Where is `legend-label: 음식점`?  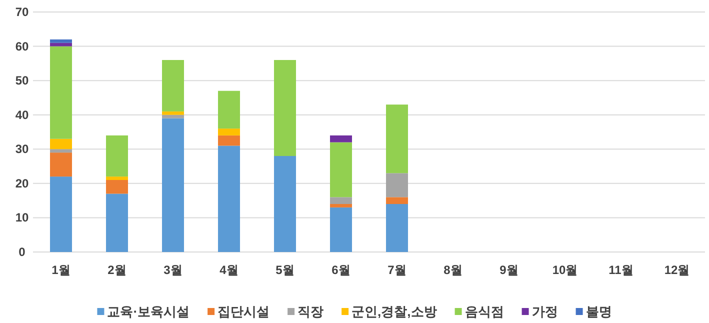
legend-label: 음식점 is located at coordinates (484, 311).